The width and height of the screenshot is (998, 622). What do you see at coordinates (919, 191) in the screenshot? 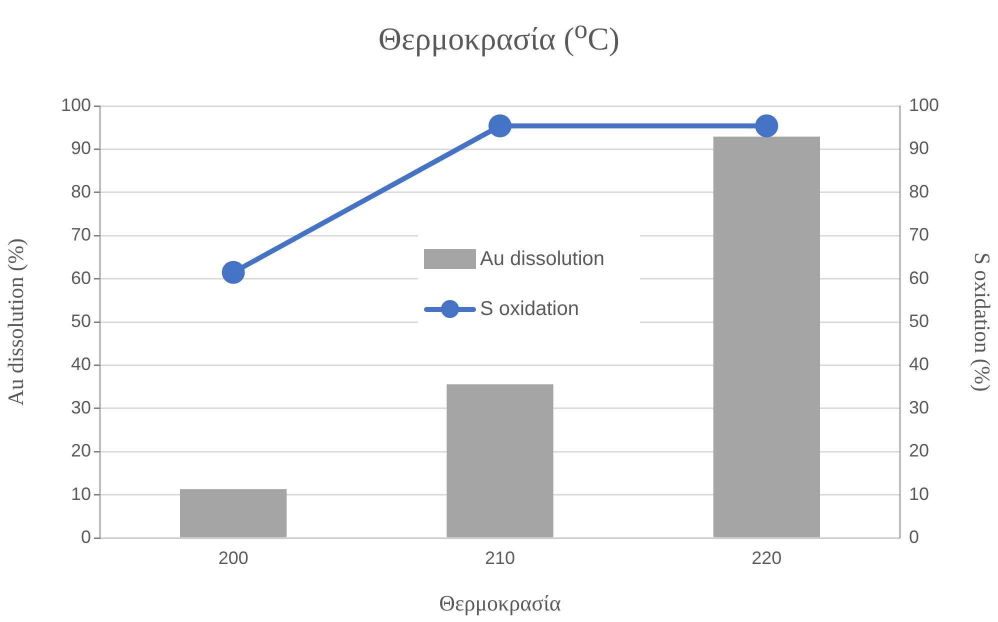
I see `y2-tick-label: 80` at bounding box center [919, 191].